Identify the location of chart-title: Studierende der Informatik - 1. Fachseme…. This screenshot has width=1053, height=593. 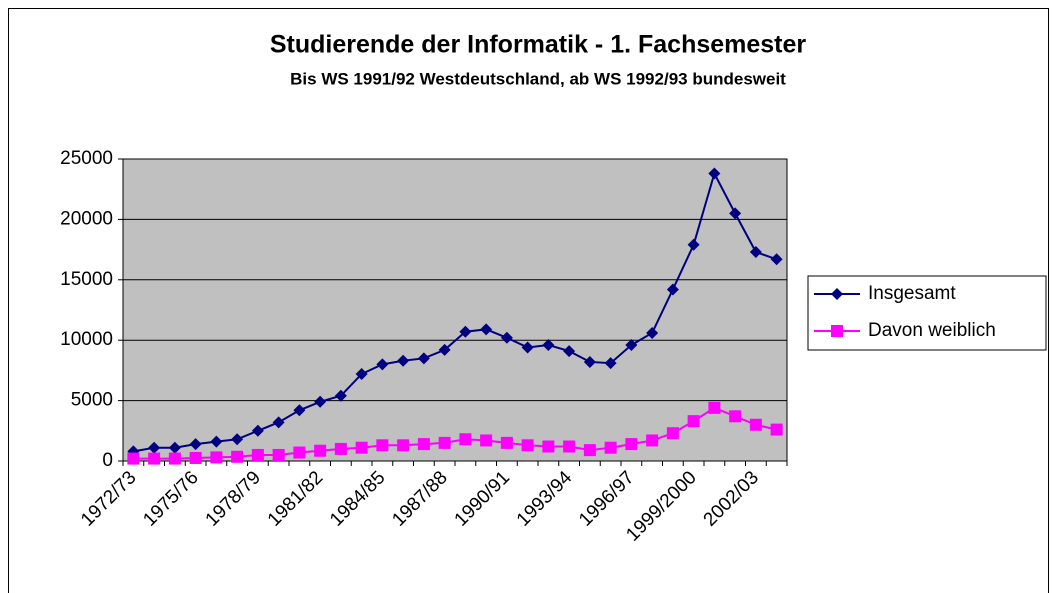
(538, 45).